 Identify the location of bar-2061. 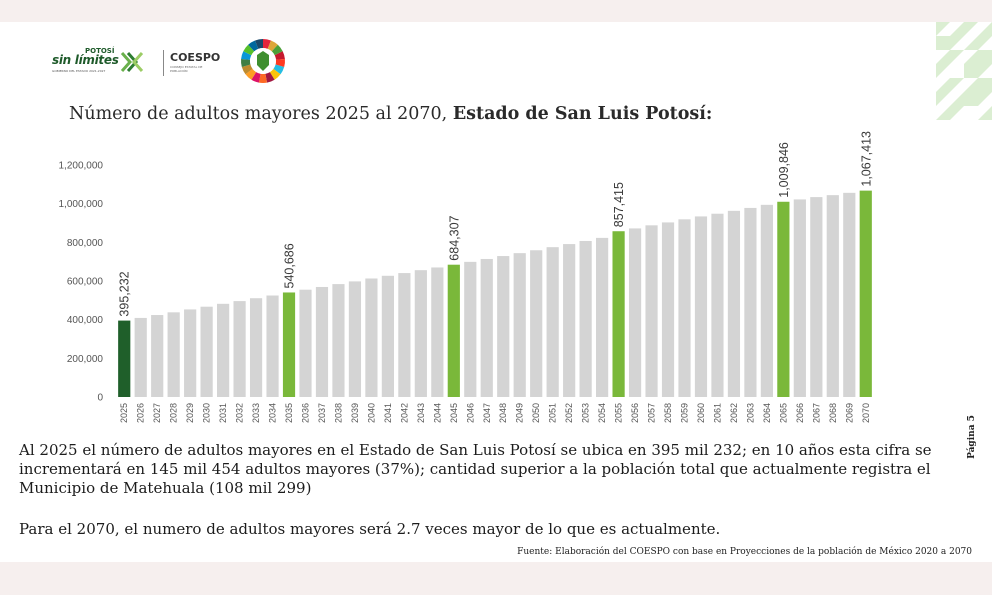
(717, 305).